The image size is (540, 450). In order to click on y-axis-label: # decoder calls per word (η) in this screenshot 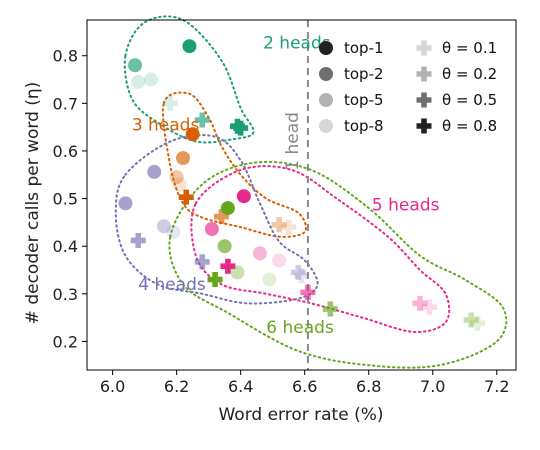, I will do `click(33, 203)`.